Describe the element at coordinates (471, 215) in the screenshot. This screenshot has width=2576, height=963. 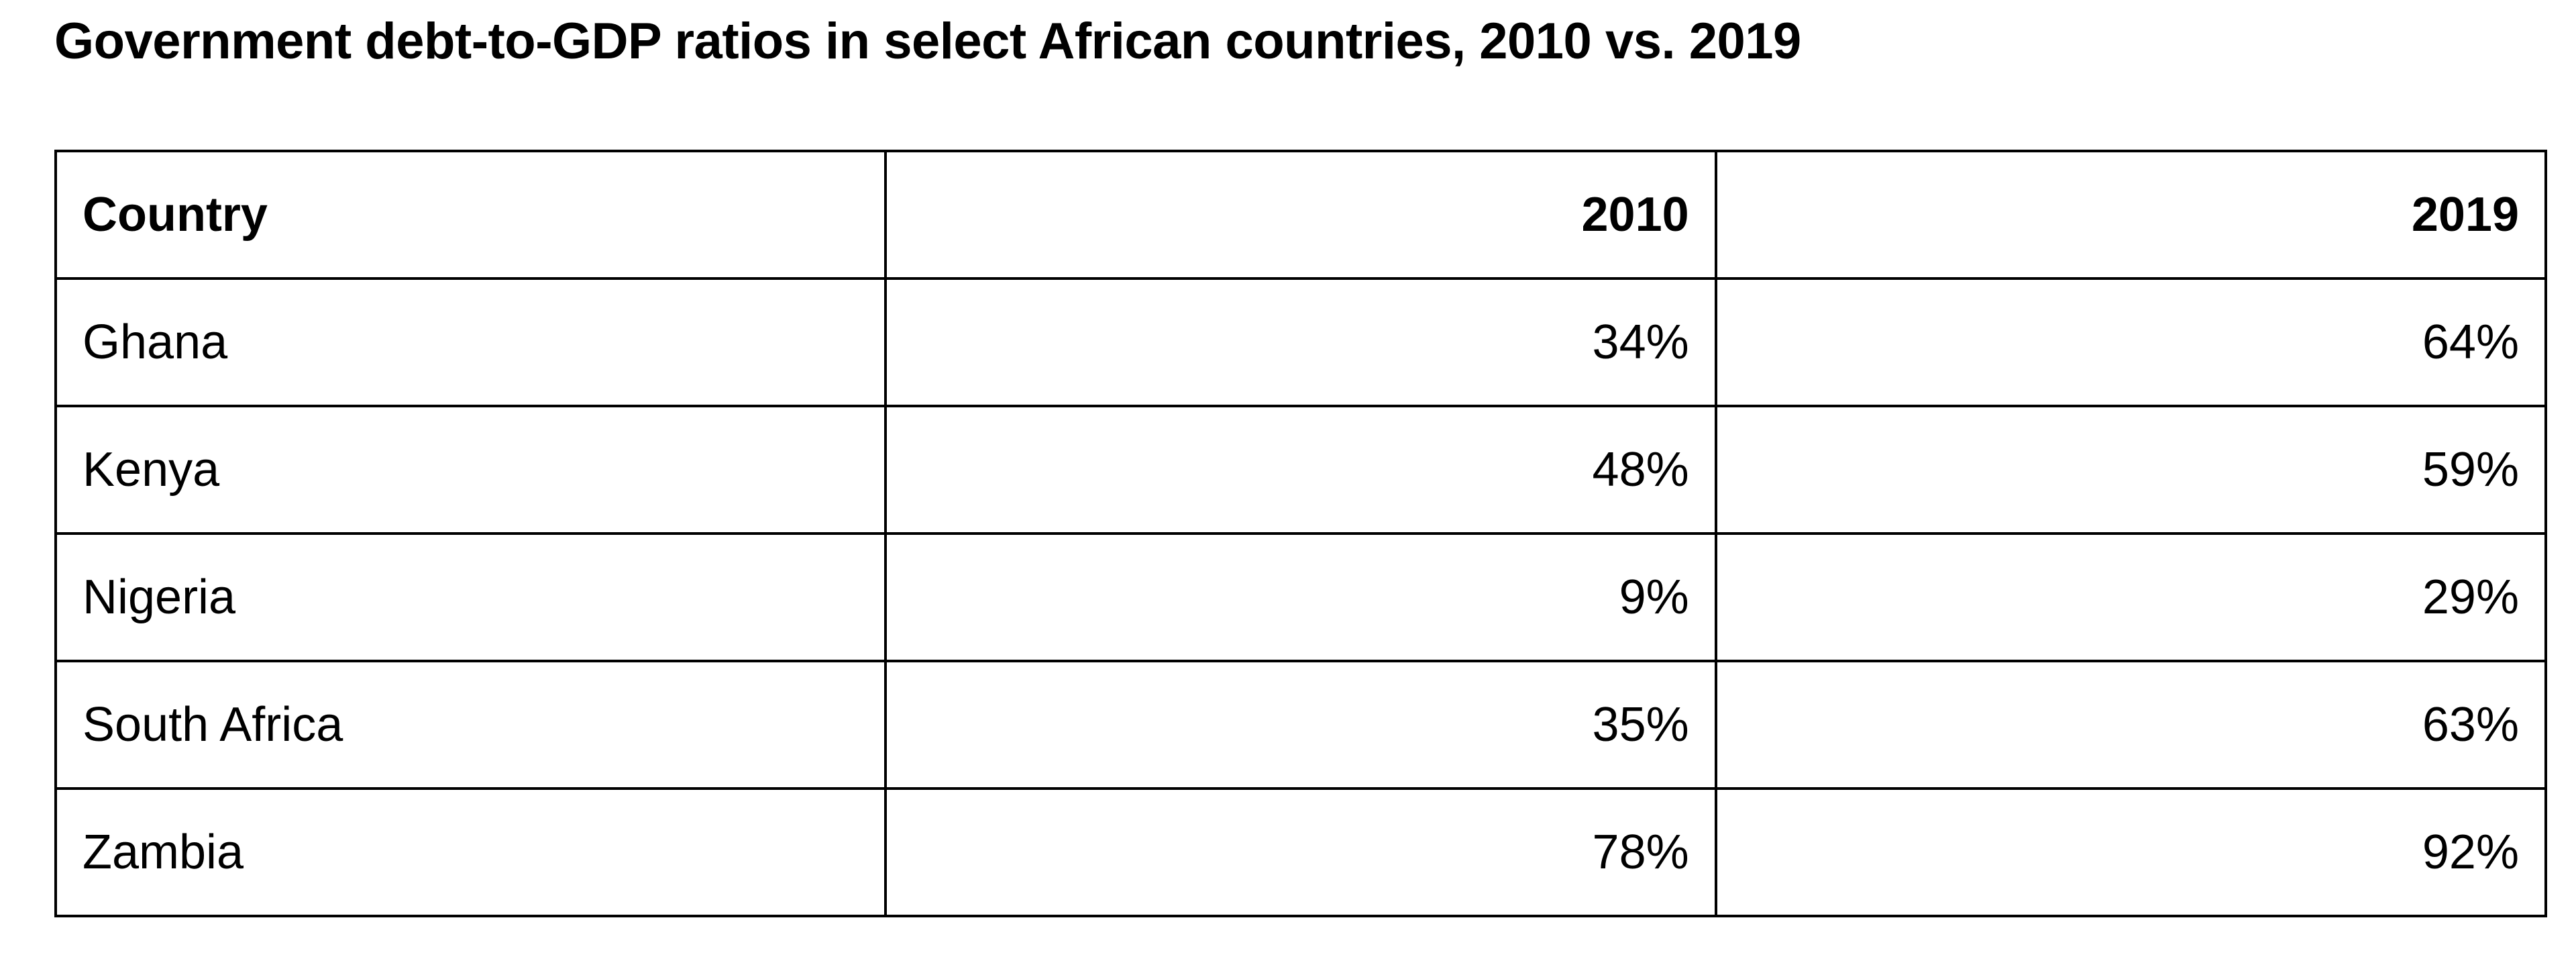
I see `header-cell: Country` at that location.